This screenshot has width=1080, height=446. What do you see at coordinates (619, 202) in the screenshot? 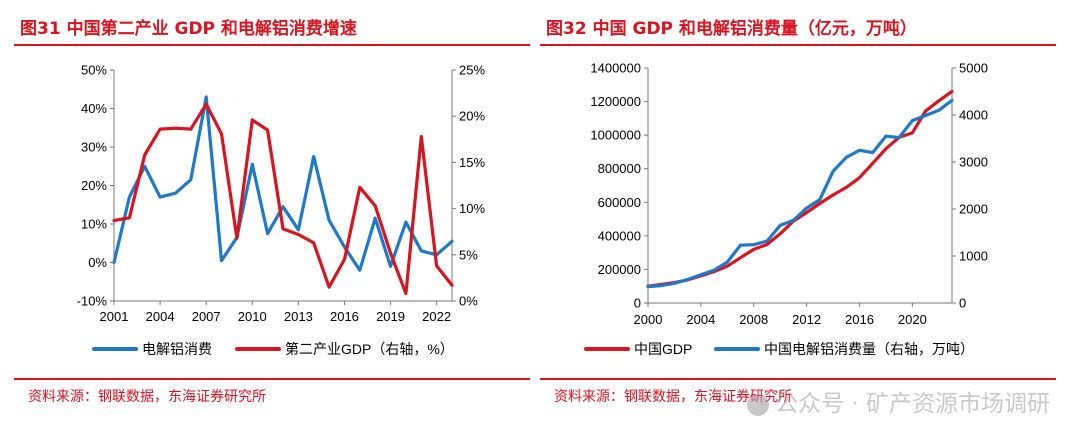
I see `y-left-tick-label: 600000` at bounding box center [619, 202].